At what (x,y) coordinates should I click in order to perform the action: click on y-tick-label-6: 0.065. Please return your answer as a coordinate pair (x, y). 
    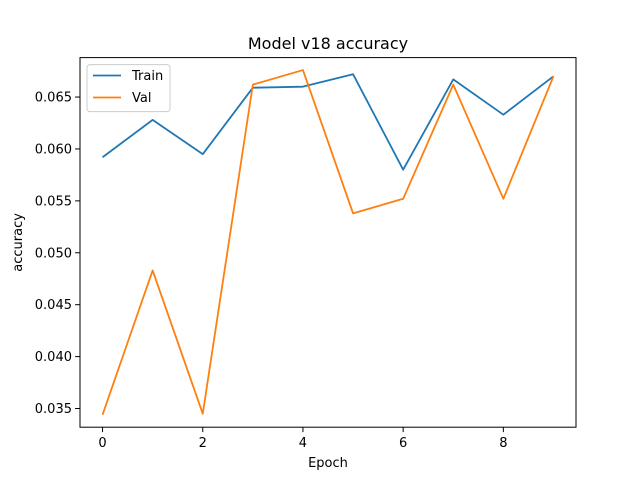
    Looking at the image, I should click on (53, 98).